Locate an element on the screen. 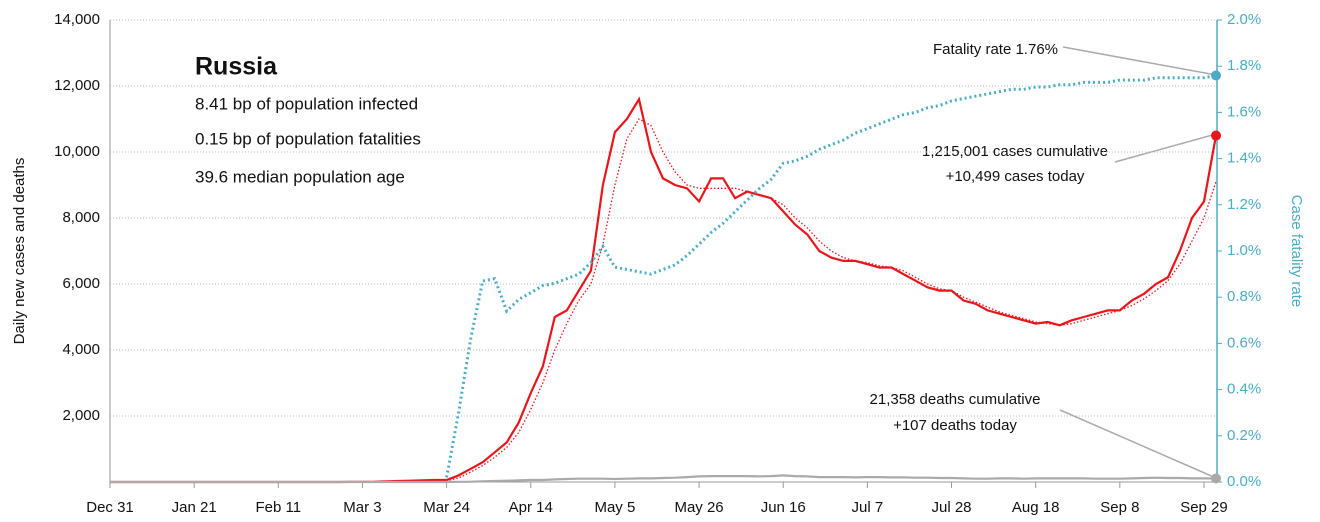 This screenshot has width=1320, height=522. y2-tick-label: 1.2% is located at coordinates (1244, 204).